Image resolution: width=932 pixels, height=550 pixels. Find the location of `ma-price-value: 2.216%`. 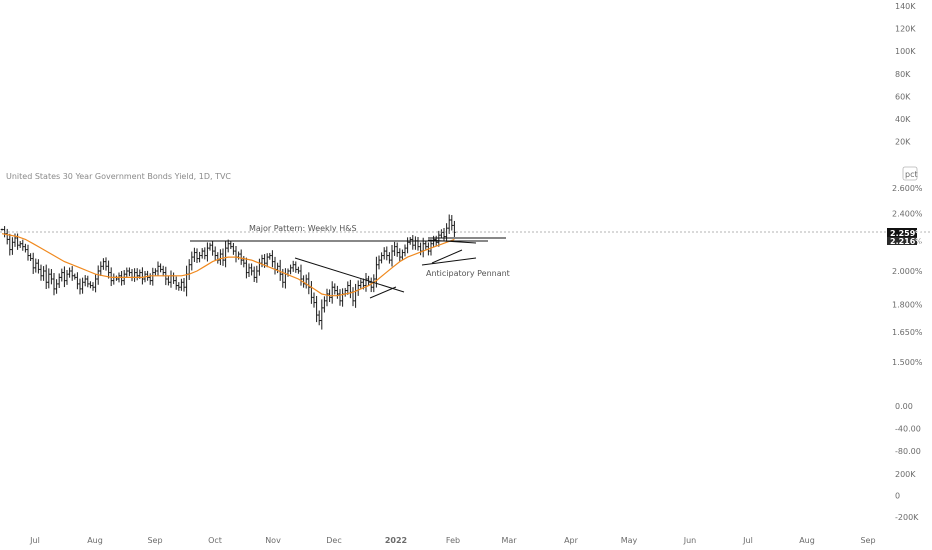

ma-price-value: 2.216% is located at coordinates (906, 241).